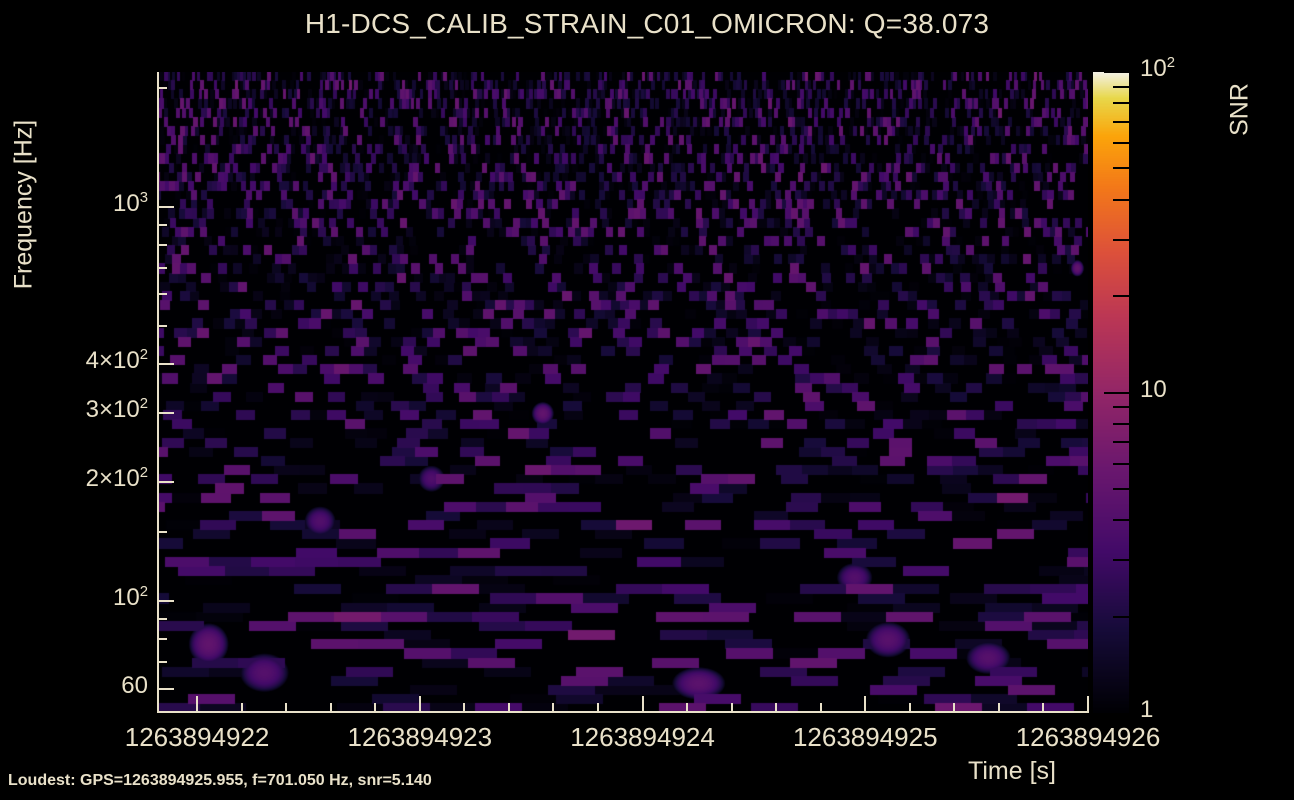 The width and height of the screenshot is (1294, 800). Describe the element at coordinates (134, 685) in the screenshot. I see `y-tick-label: 60` at that location.